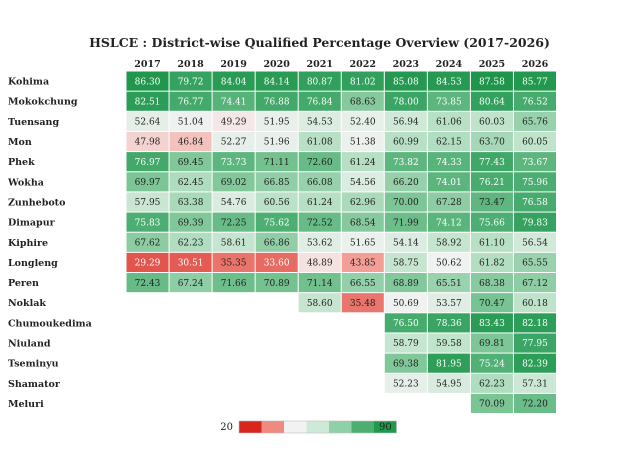  Describe the element at coordinates (492, 284) in the screenshot. I see `cell-value-label: 68.38` at that location.